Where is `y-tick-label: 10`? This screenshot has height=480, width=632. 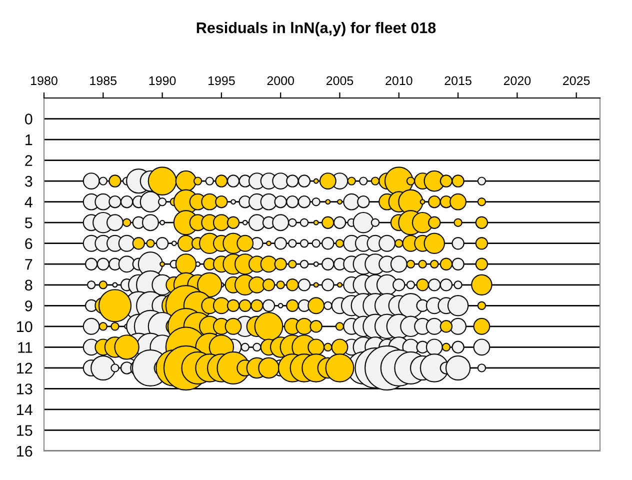 y-tick-label: 10 is located at coordinates (24, 326).